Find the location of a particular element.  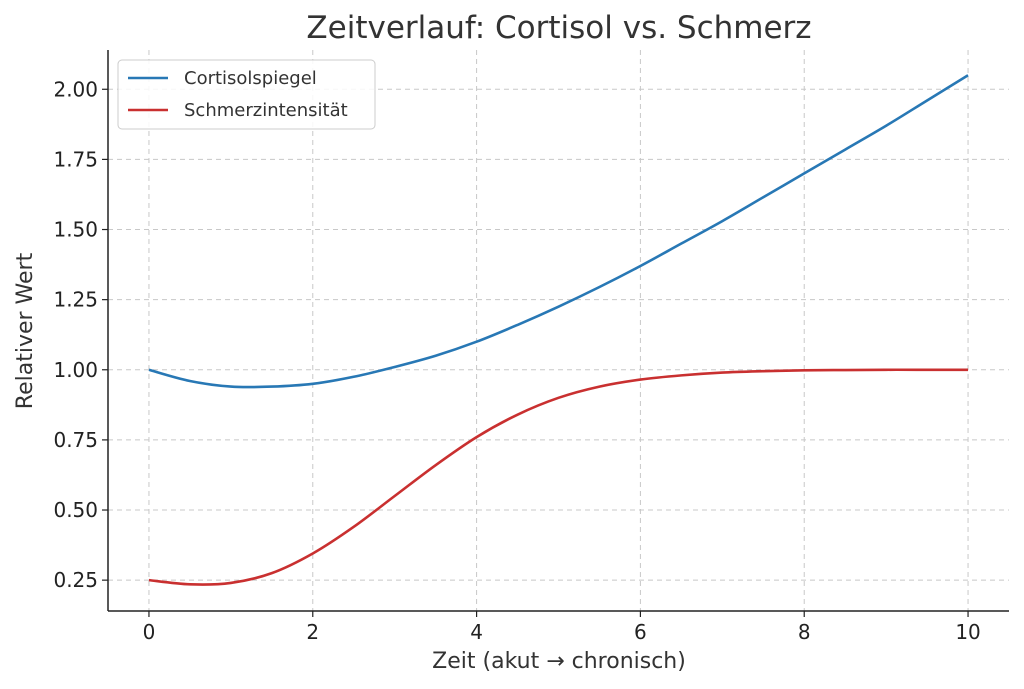

x-axis-label: Zeit (akut → chronisch) is located at coordinates (559, 661).